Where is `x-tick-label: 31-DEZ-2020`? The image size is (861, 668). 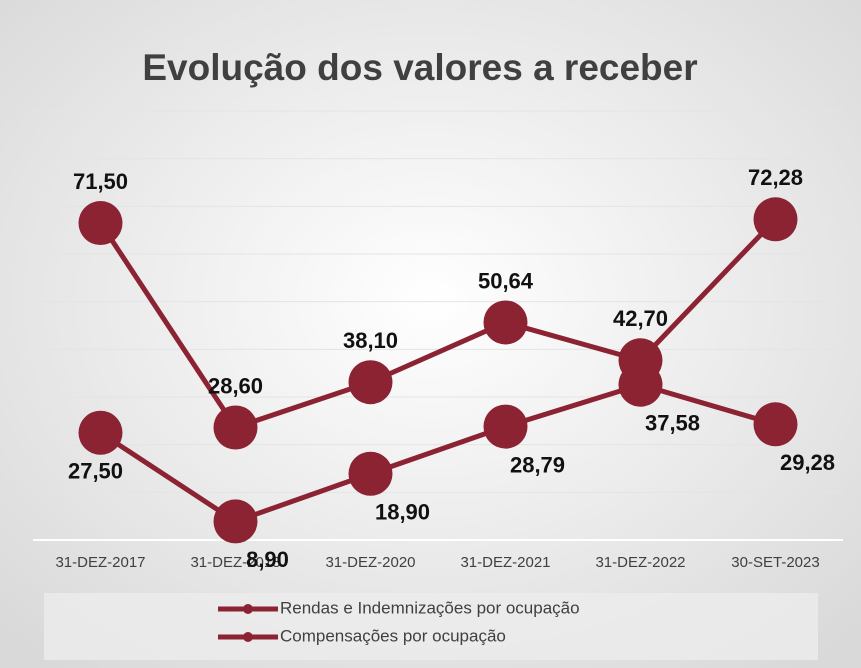 x-tick-label: 31-DEZ-2020 is located at coordinates (370, 562).